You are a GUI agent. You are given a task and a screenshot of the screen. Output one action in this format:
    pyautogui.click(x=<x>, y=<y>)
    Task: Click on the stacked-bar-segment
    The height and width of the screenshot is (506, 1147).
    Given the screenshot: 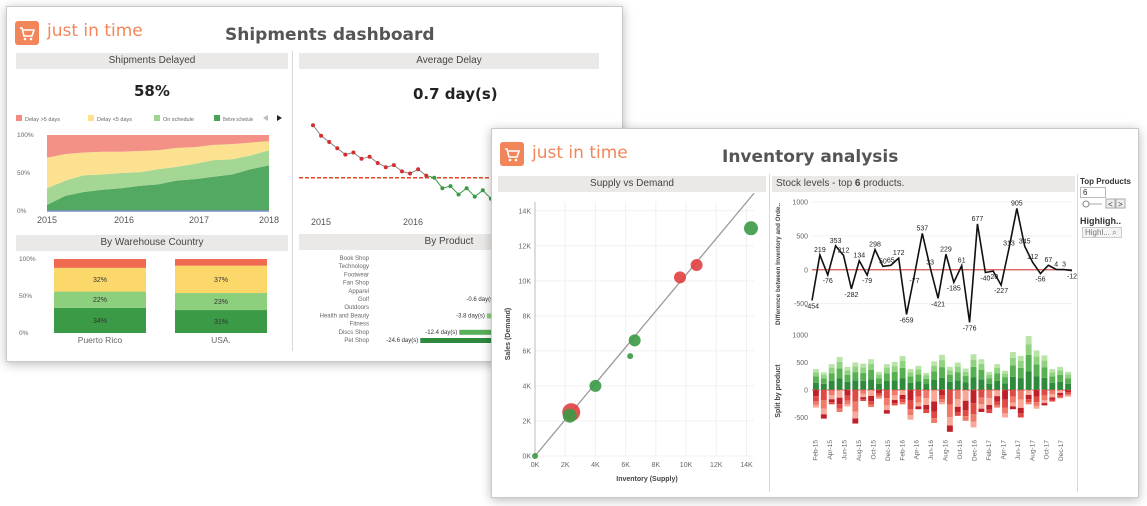 What is the action you would take?
    pyautogui.click(x=100, y=263)
    